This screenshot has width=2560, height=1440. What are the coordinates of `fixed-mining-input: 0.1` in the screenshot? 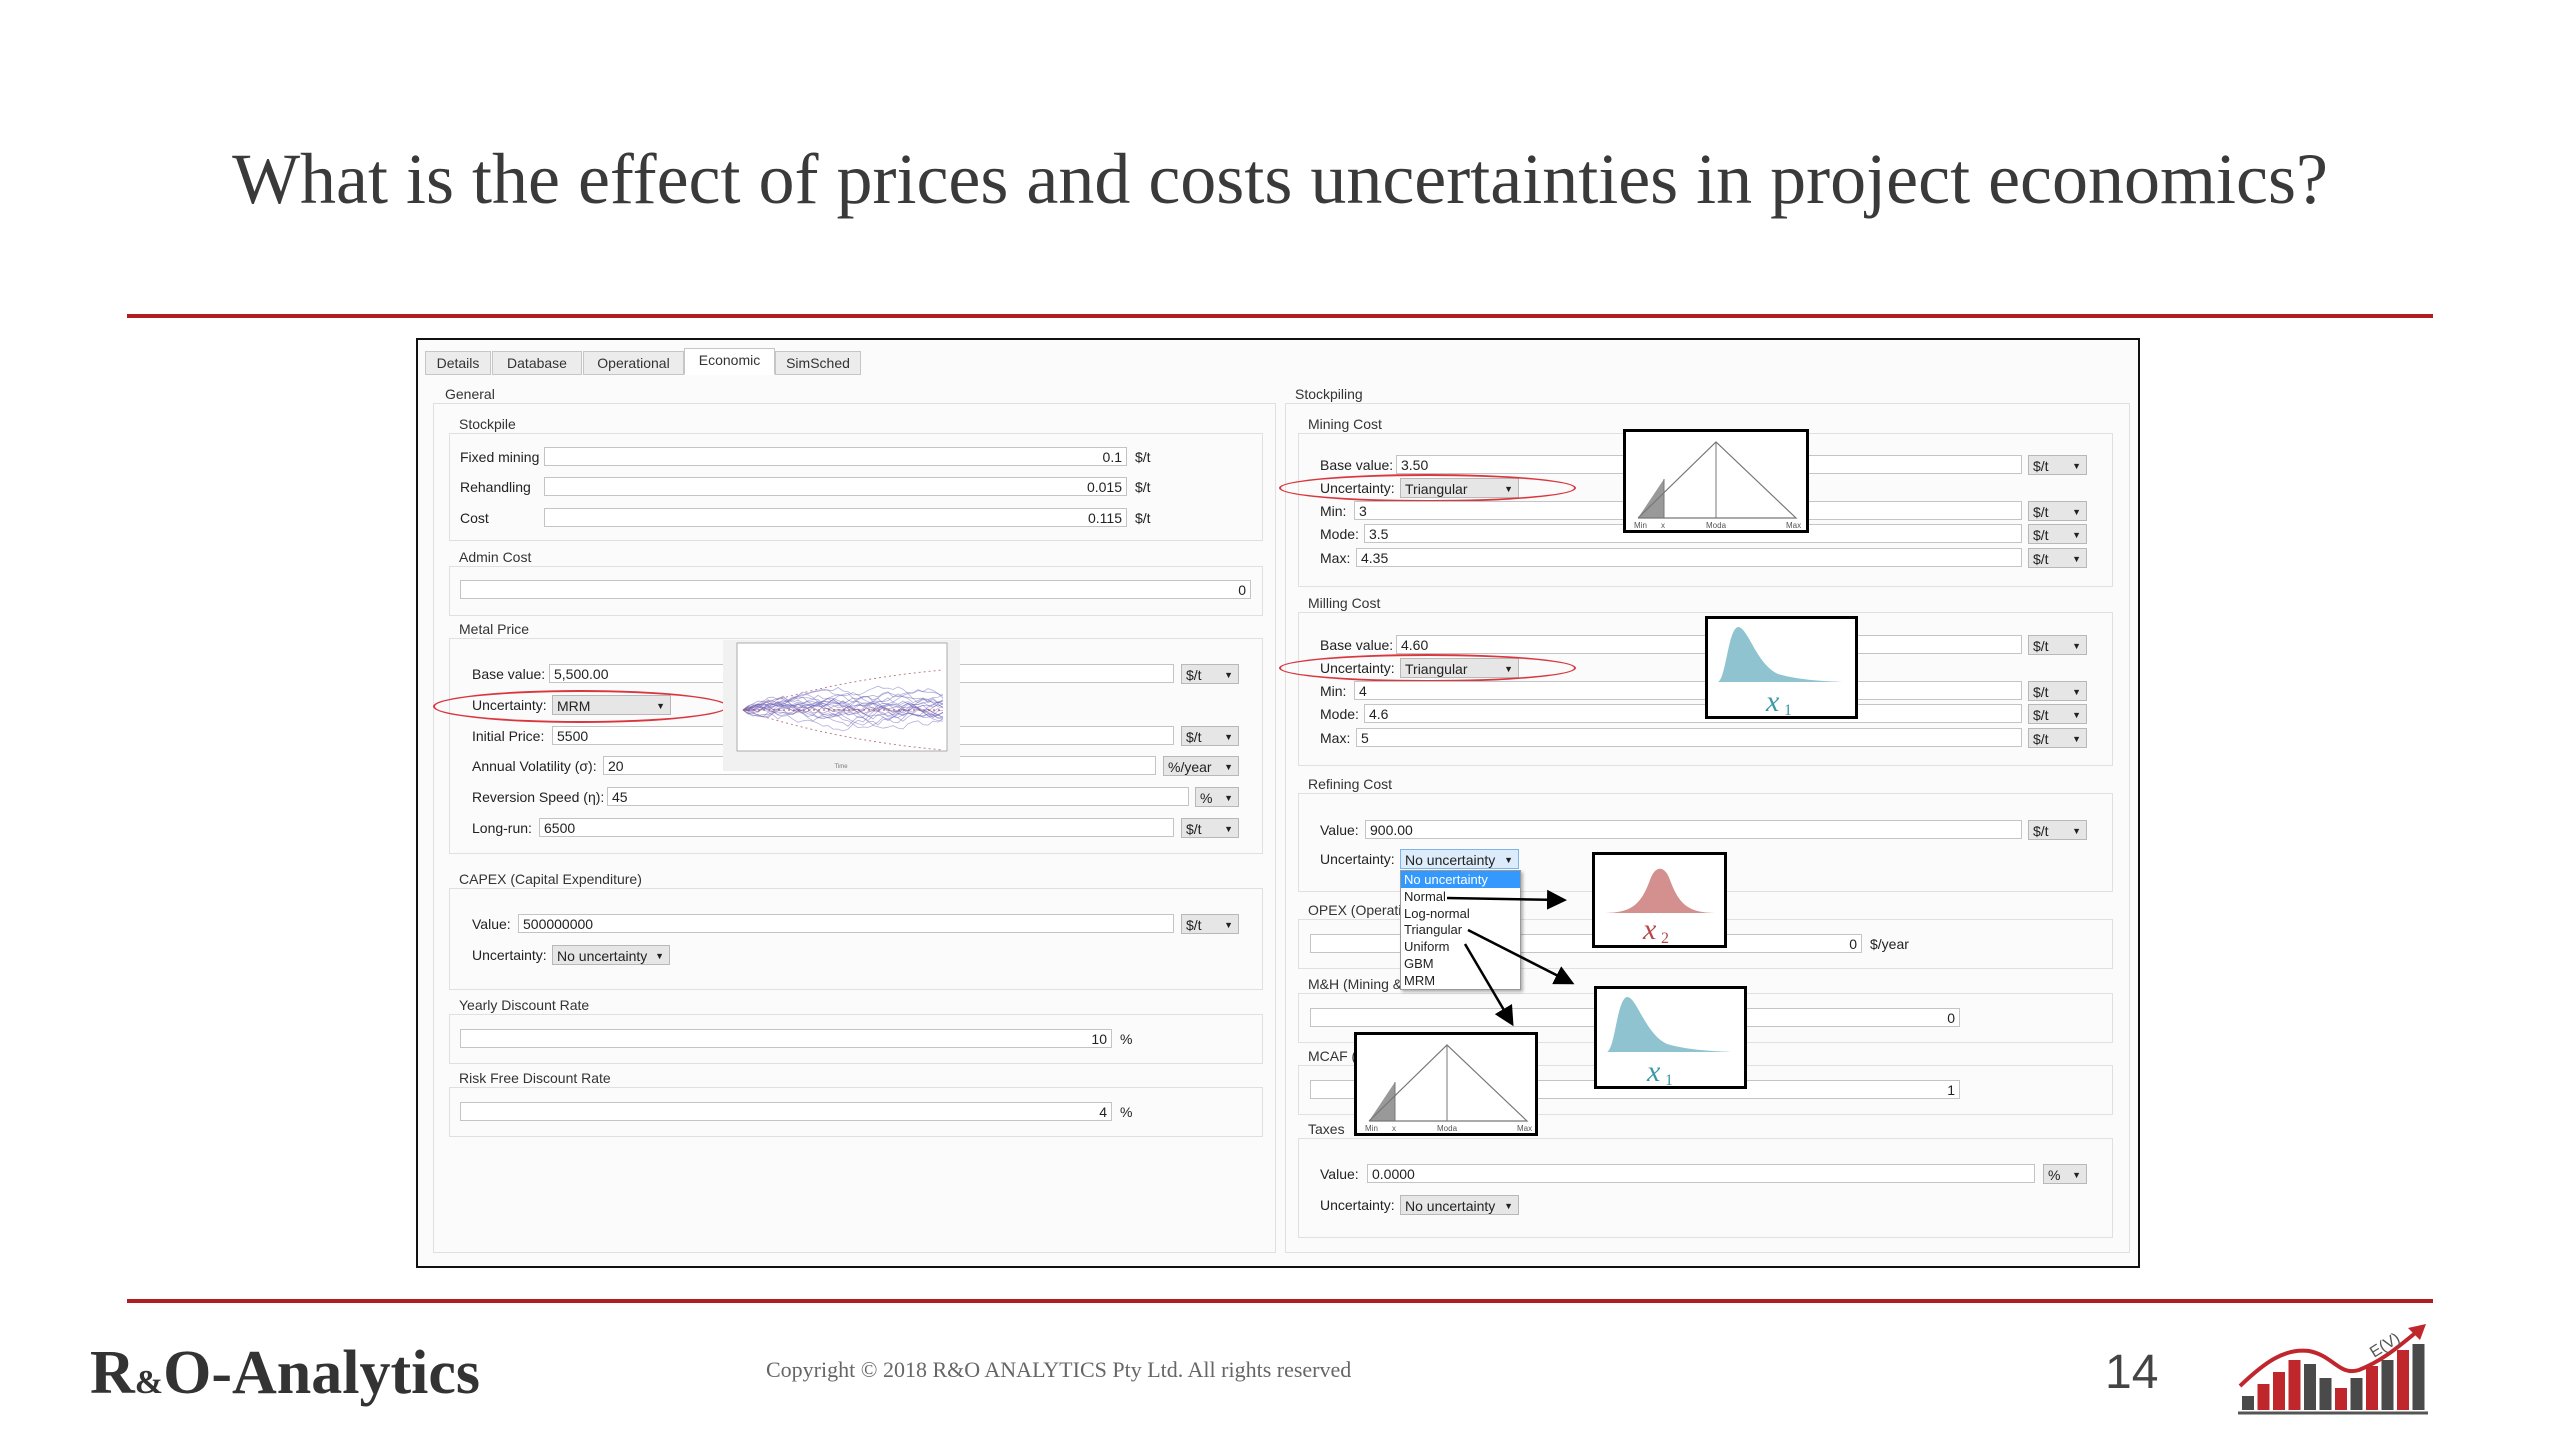 It's located at (835, 456).